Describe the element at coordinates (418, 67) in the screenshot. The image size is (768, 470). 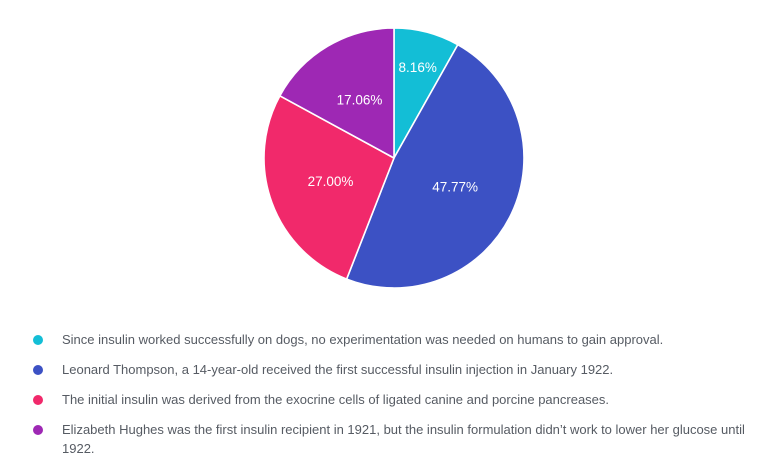
I see `slice-percent-label: 8.16%` at that location.